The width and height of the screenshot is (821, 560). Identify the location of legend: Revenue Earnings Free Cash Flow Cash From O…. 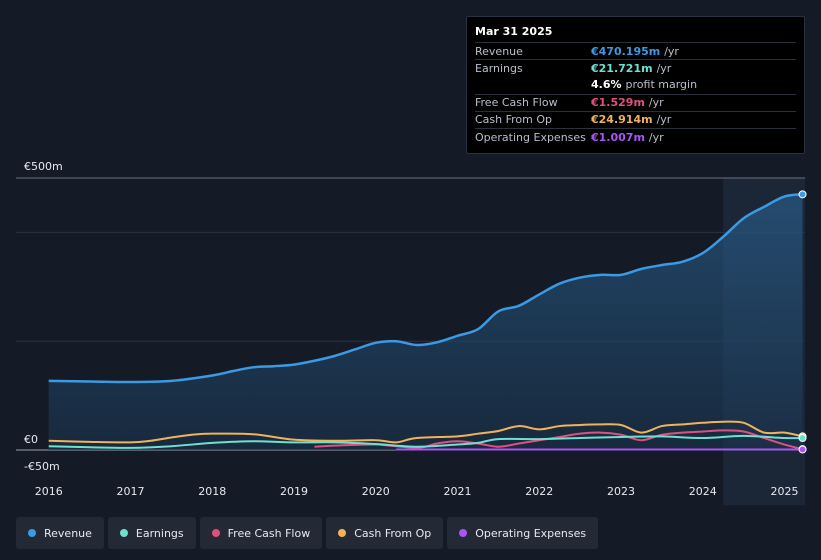
(307, 533).